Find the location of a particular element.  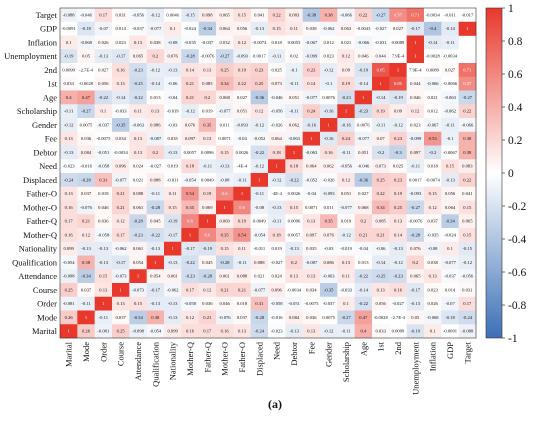

cell-value-label: 0.037 is located at coordinates (86, 289).